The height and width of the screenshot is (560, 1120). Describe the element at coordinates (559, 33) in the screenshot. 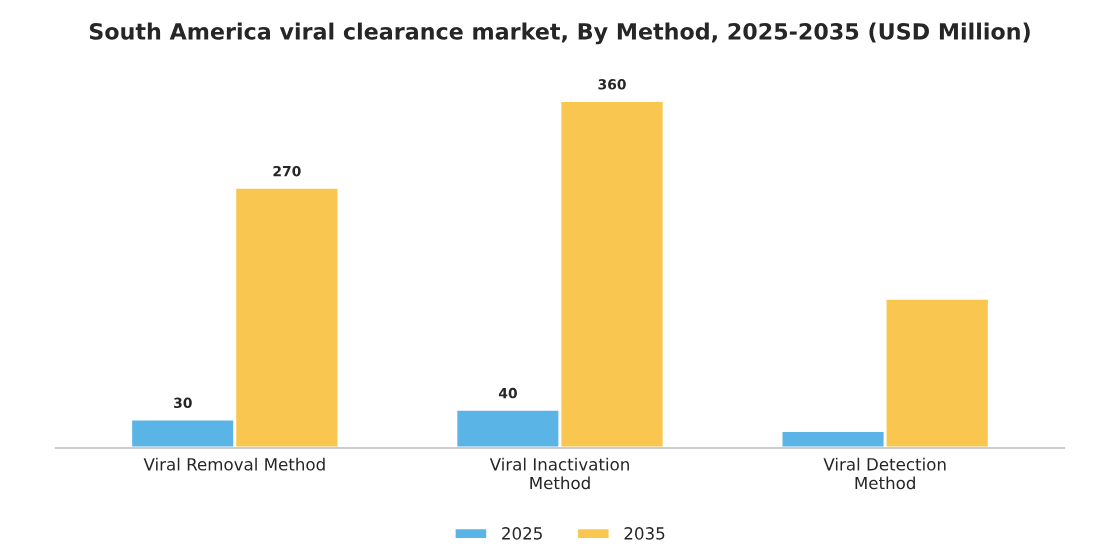

I see `chart-title: South America viral clearance market, By Method, 2025-2035 (USD Million)` at that location.